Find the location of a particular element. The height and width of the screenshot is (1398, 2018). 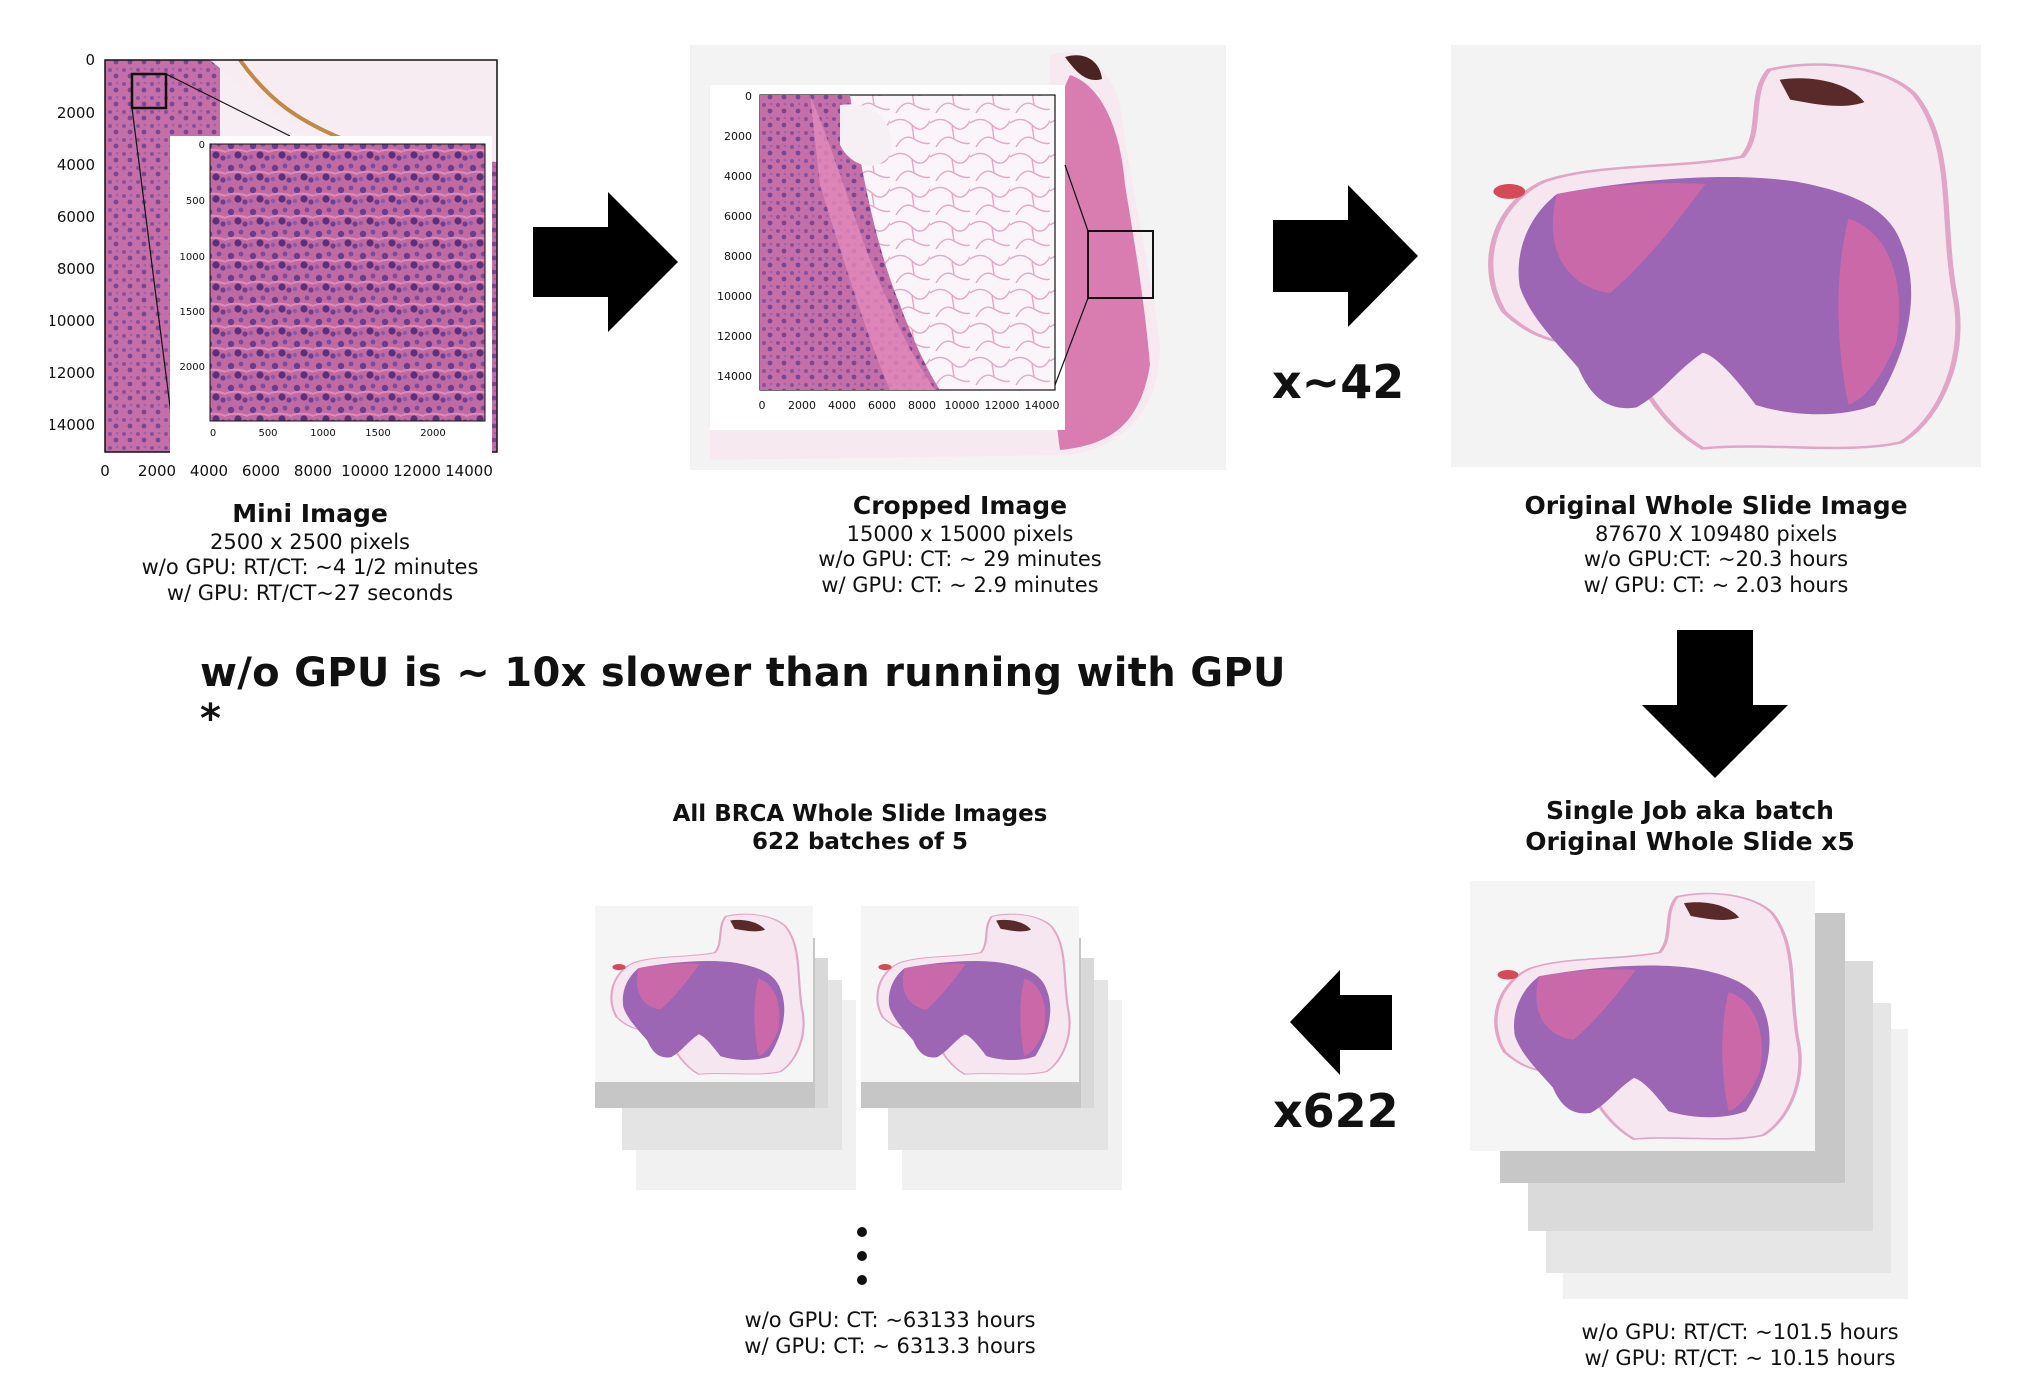

cropped-x-tick: 10000 is located at coordinates (962, 405).